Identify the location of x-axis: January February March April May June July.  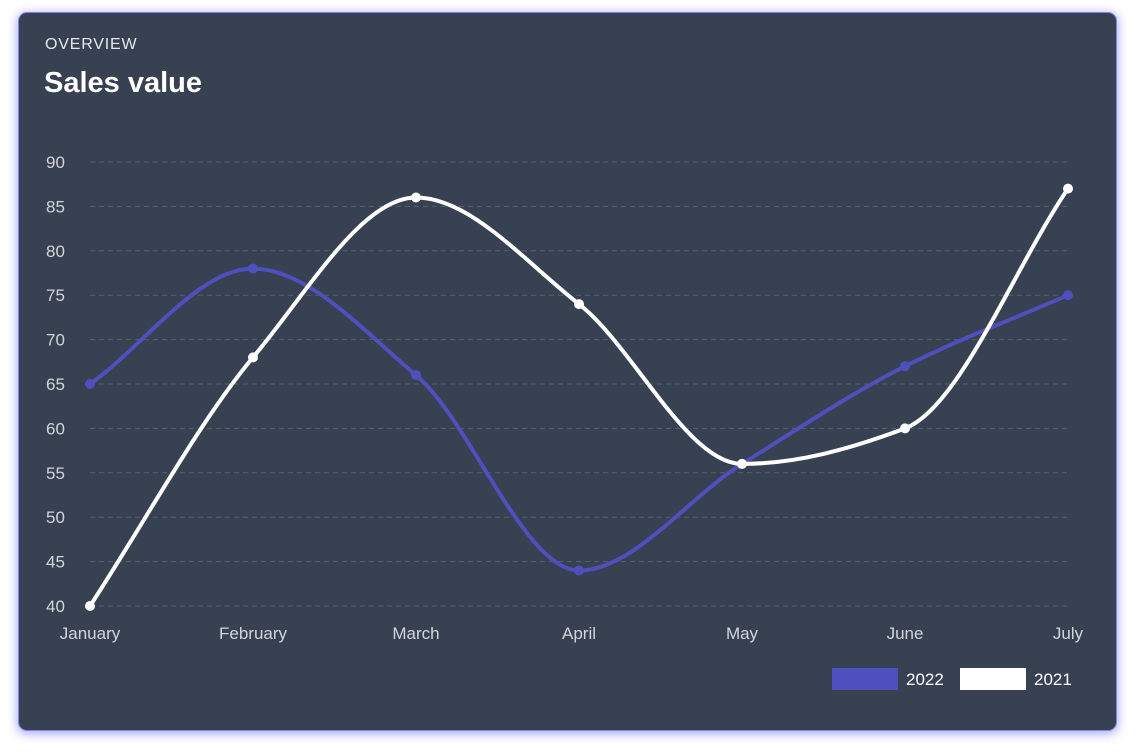
(572, 633).